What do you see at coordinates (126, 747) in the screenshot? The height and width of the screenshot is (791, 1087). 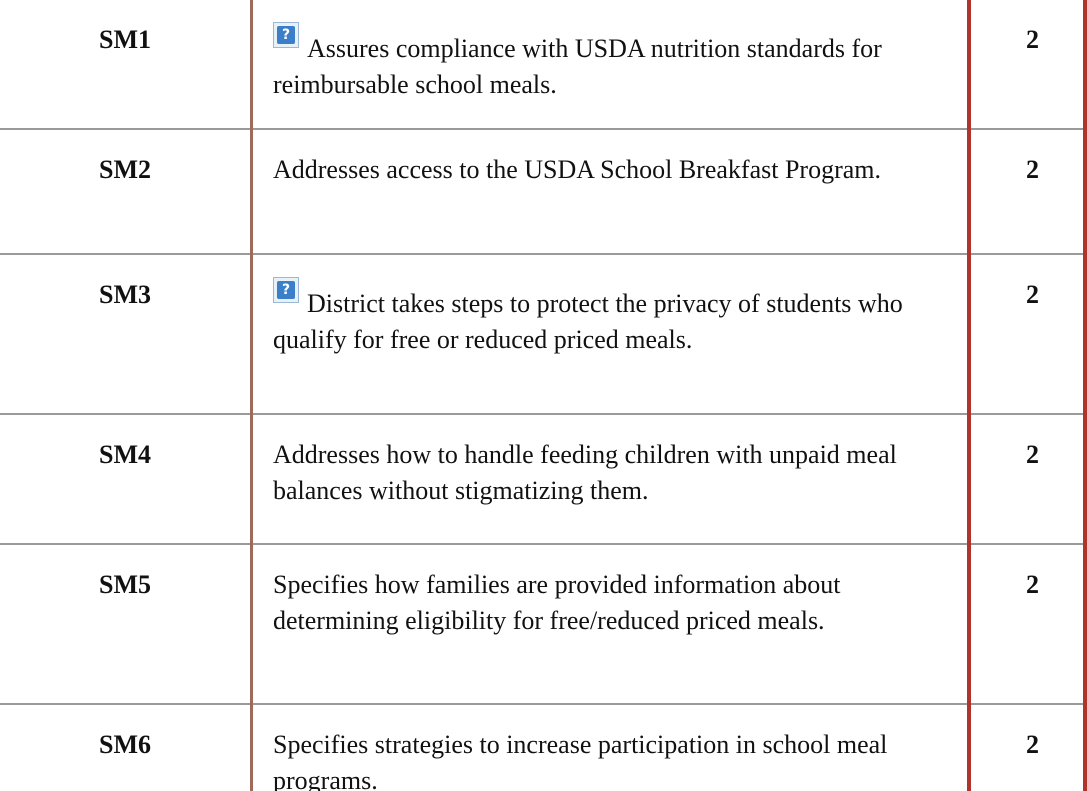 I see `code-cell: SM6` at bounding box center [126, 747].